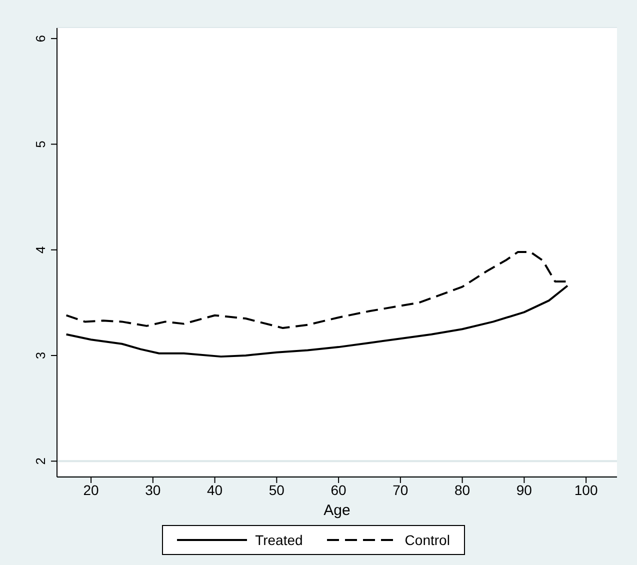  Describe the element at coordinates (400, 490) in the screenshot. I see `x-tick-label: 70` at that location.